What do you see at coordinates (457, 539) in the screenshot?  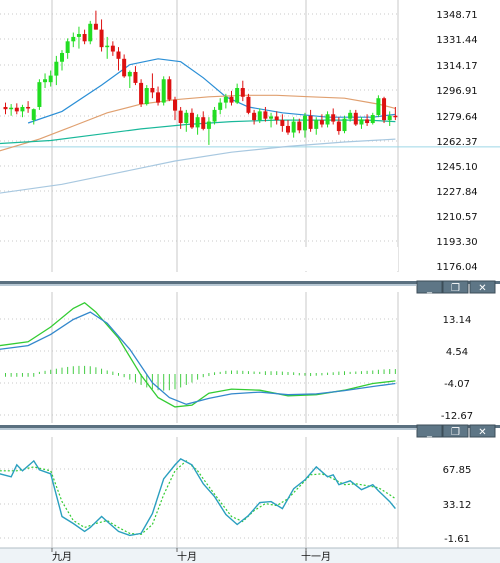 I see `y-tick-label: -1.61` at bounding box center [457, 539].